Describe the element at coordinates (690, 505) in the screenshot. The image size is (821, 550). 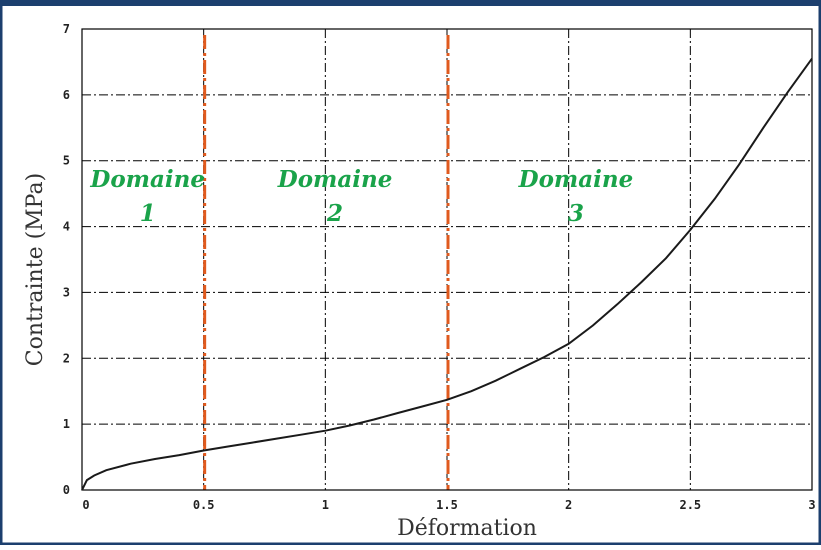
I see `x-tick-label: 2.5` at that location.